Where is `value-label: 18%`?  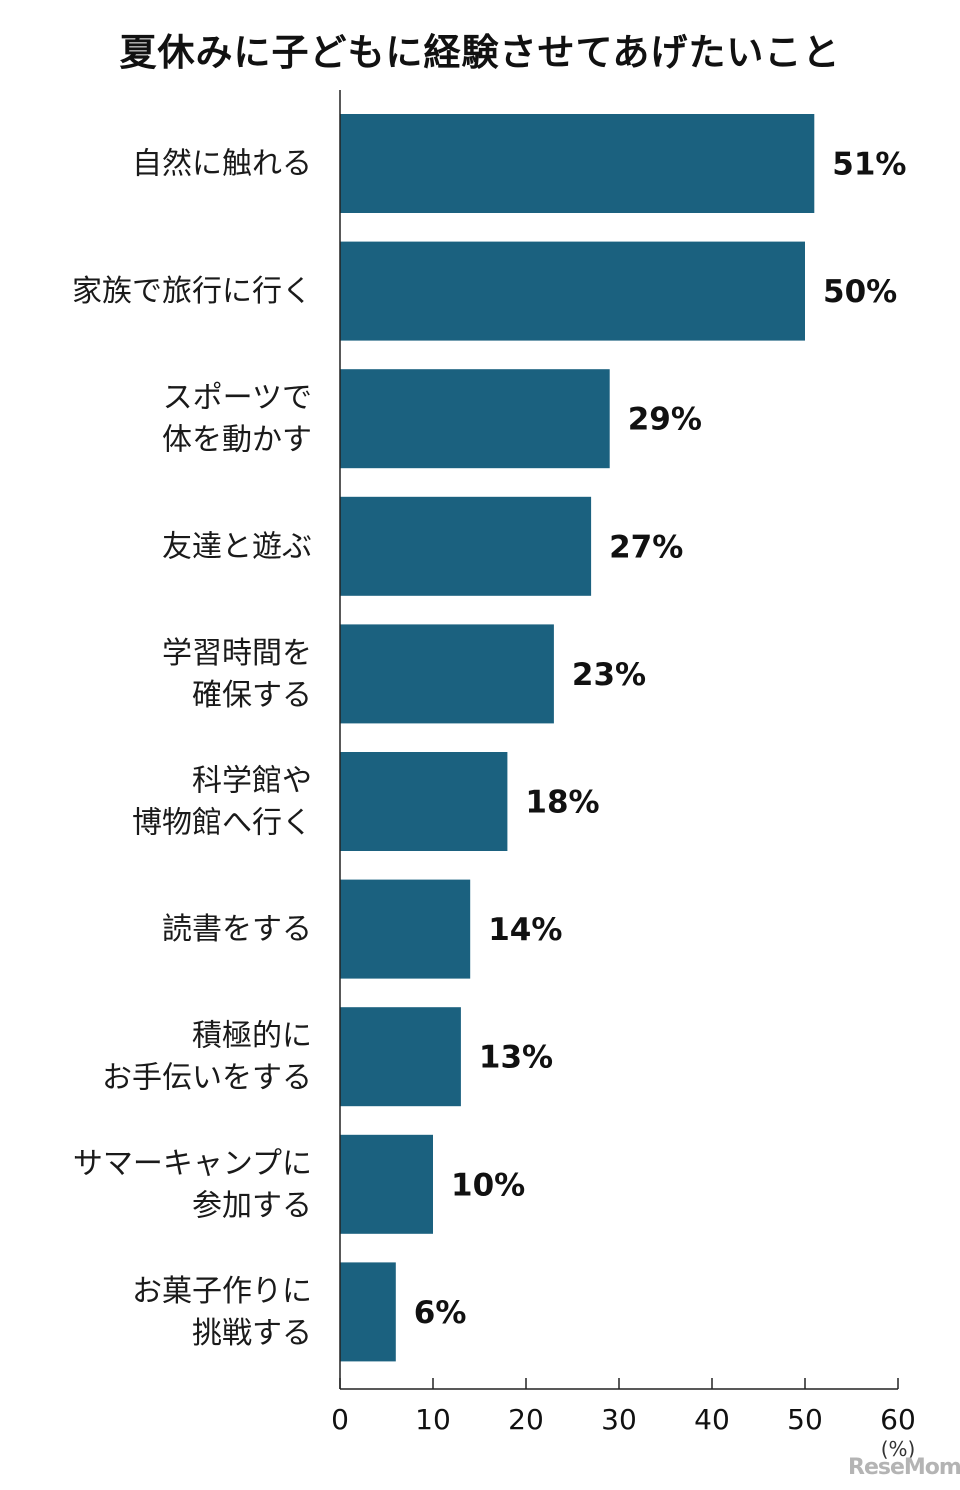
value-label: 18% is located at coordinates (562, 803).